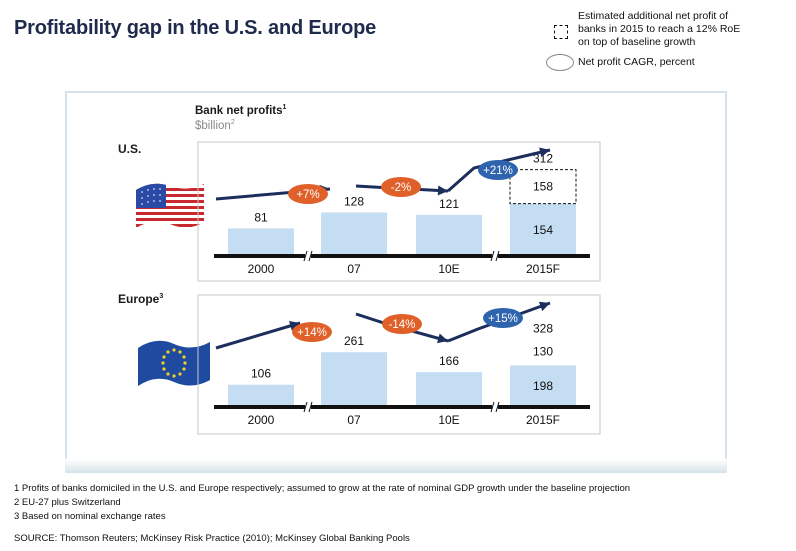 The image size is (796, 551). I want to click on chart-title: Bank net profits1, so click(240, 110).